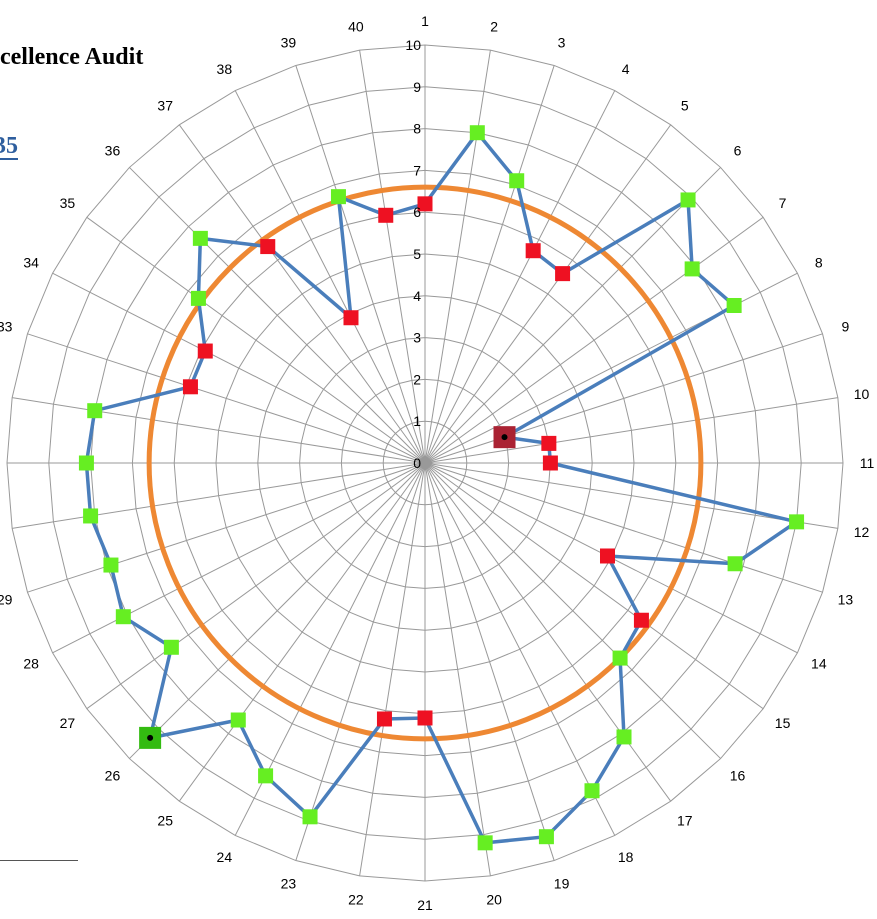 The image size is (877, 919). What do you see at coordinates (356, 900) in the screenshot?
I see `category-label: 22` at bounding box center [356, 900].